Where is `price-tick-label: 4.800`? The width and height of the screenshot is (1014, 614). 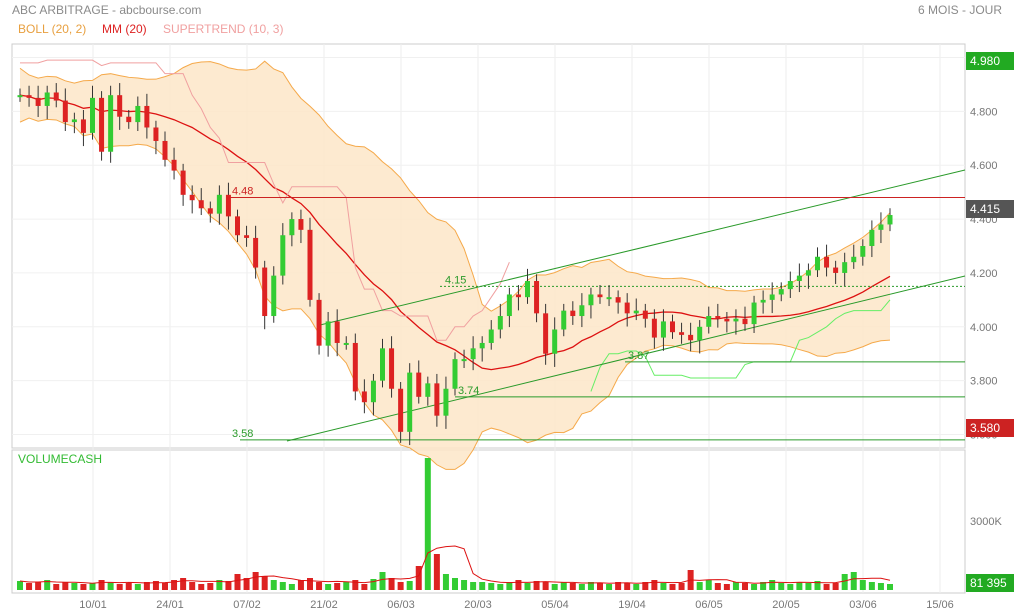
price-tick-label: 4.800 is located at coordinates (984, 112).